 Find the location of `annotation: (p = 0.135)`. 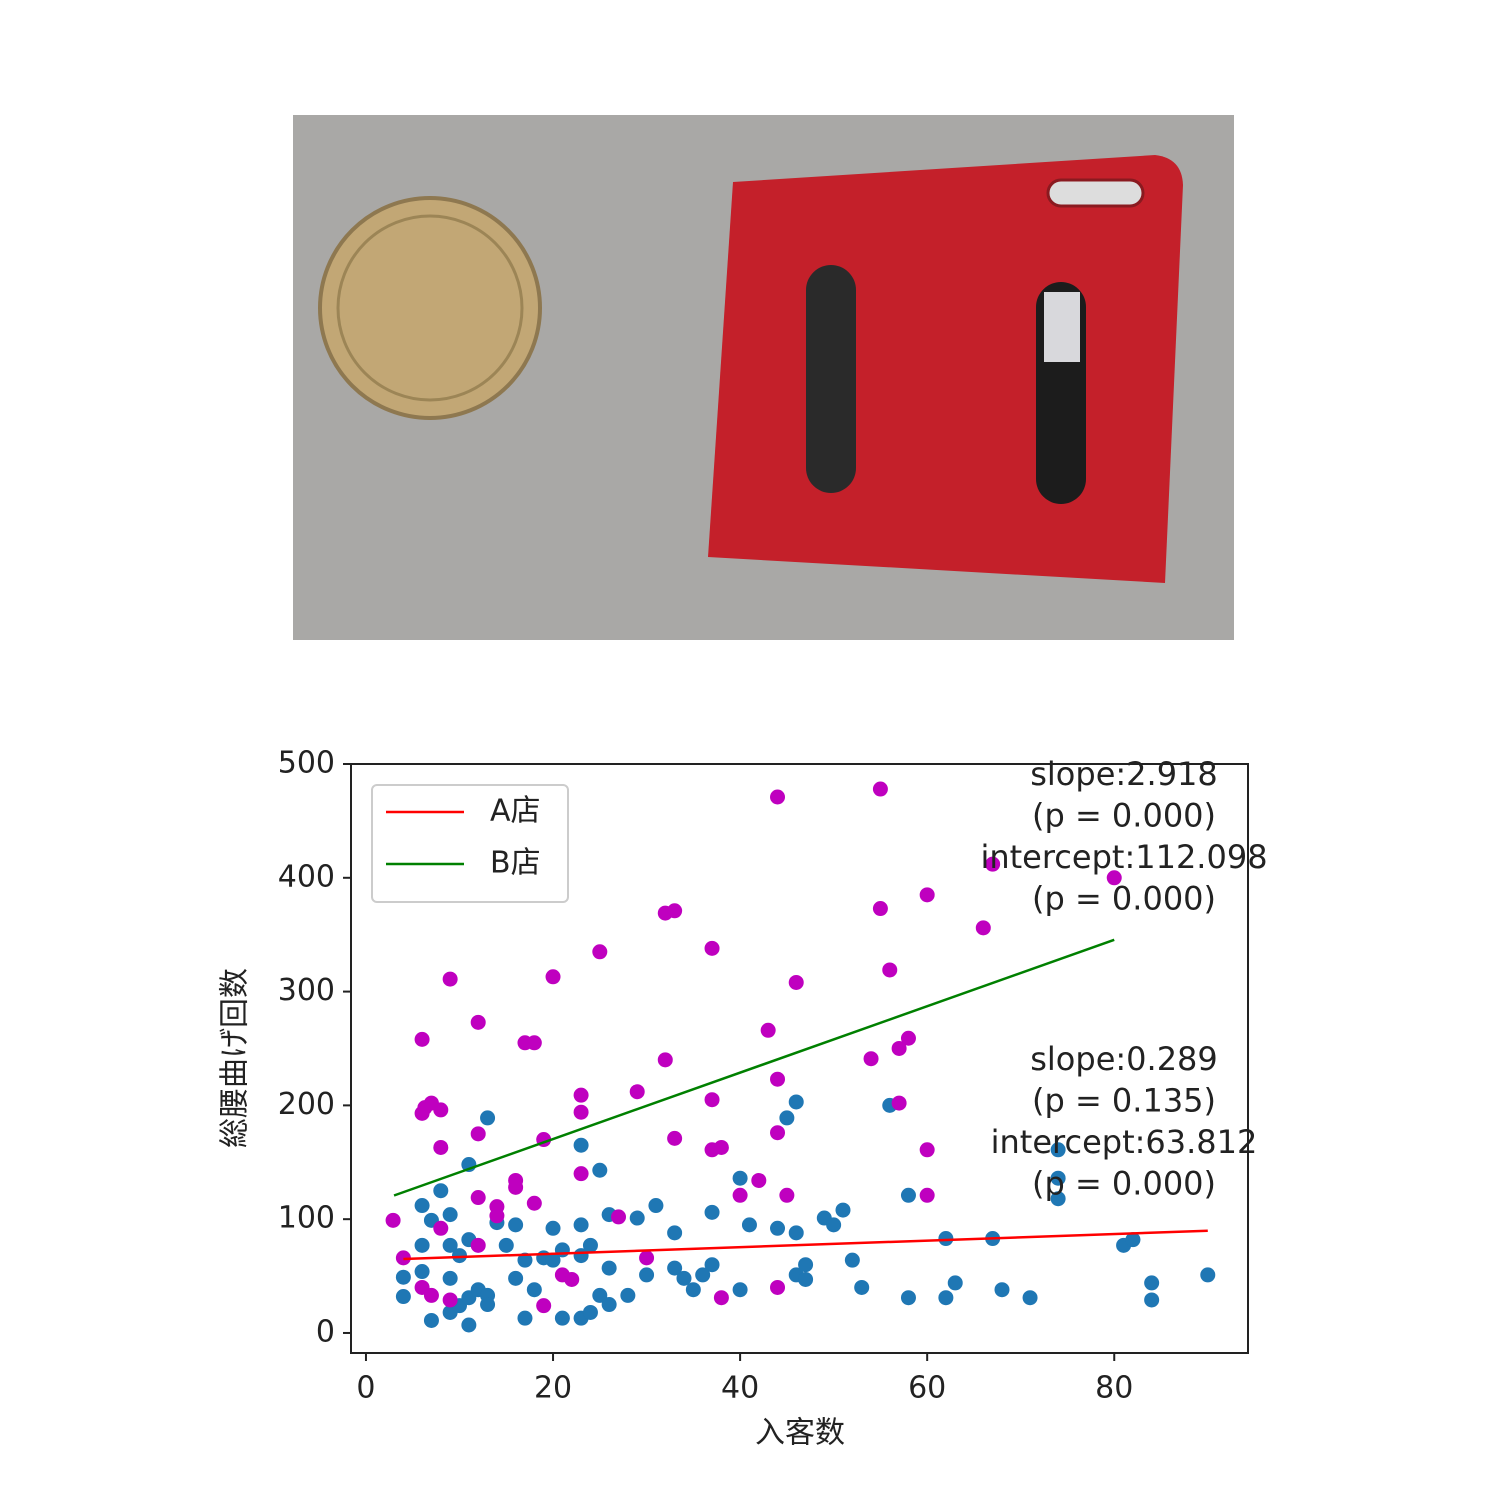

annotation: (p = 0.135) is located at coordinates (1124, 1101).